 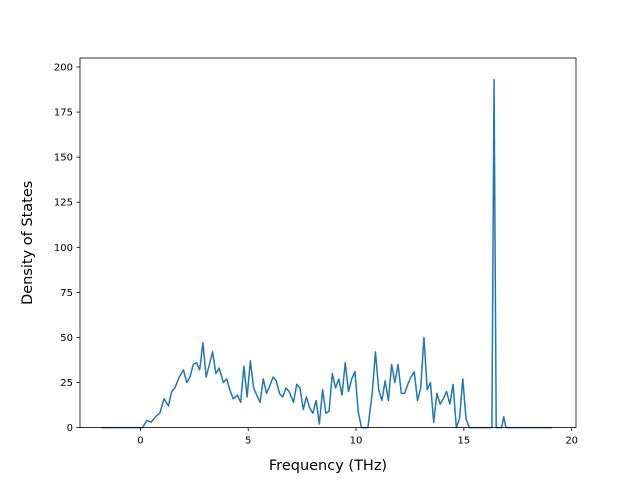 I want to click on x-tick-label: 20, so click(x=571, y=441).